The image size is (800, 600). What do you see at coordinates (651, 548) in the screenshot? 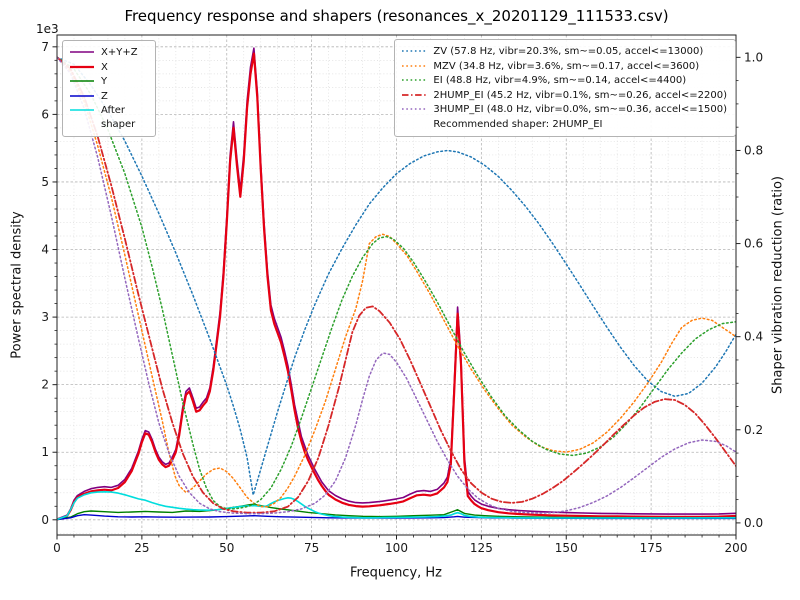
I see `tick-label: 175` at bounding box center [651, 548].